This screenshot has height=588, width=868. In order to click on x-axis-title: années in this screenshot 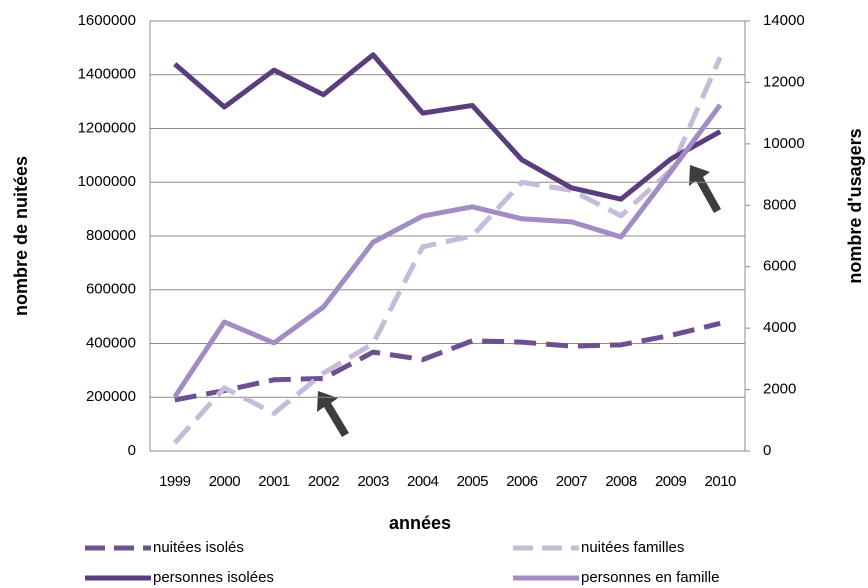, I will do `click(420, 523)`.